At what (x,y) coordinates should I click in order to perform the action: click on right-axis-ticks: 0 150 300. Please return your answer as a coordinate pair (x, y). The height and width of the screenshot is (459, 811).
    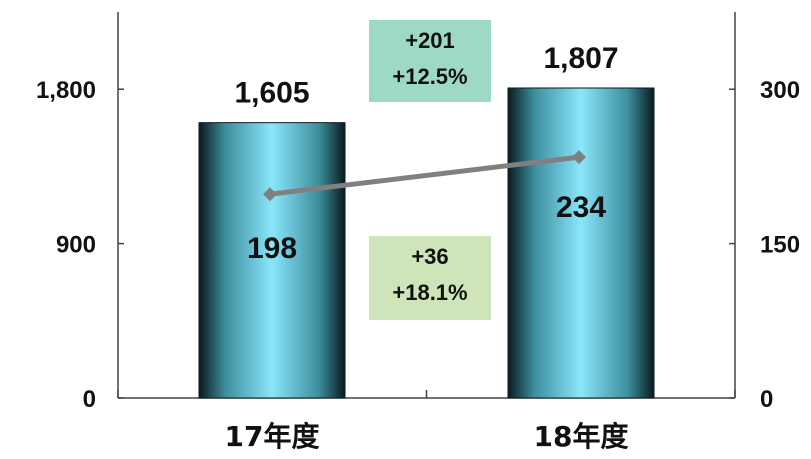
    Looking at the image, I should click on (764, 245).